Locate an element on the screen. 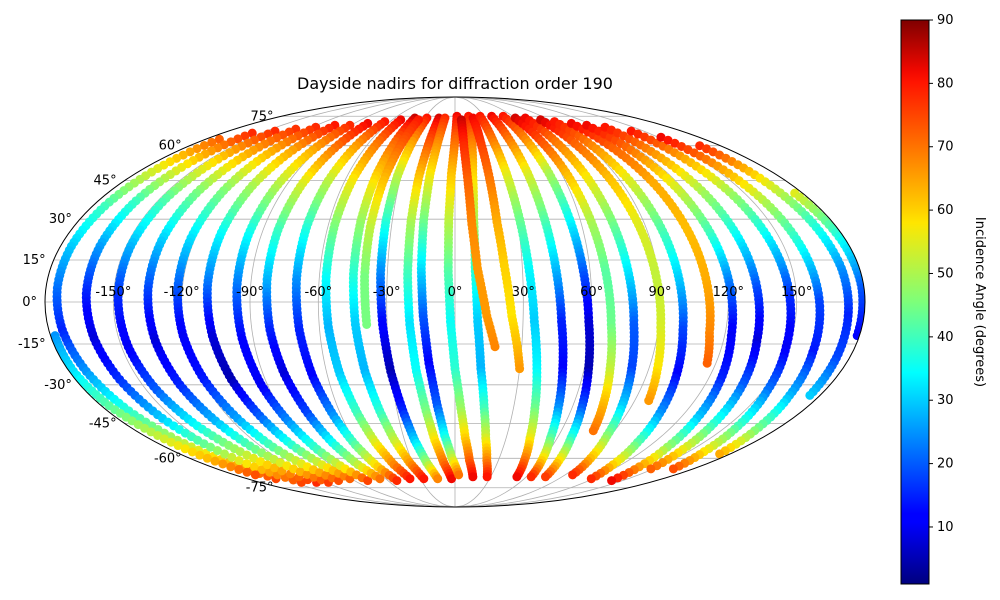 The image size is (1000, 600). x-tick-label: -30° is located at coordinates (387, 292).